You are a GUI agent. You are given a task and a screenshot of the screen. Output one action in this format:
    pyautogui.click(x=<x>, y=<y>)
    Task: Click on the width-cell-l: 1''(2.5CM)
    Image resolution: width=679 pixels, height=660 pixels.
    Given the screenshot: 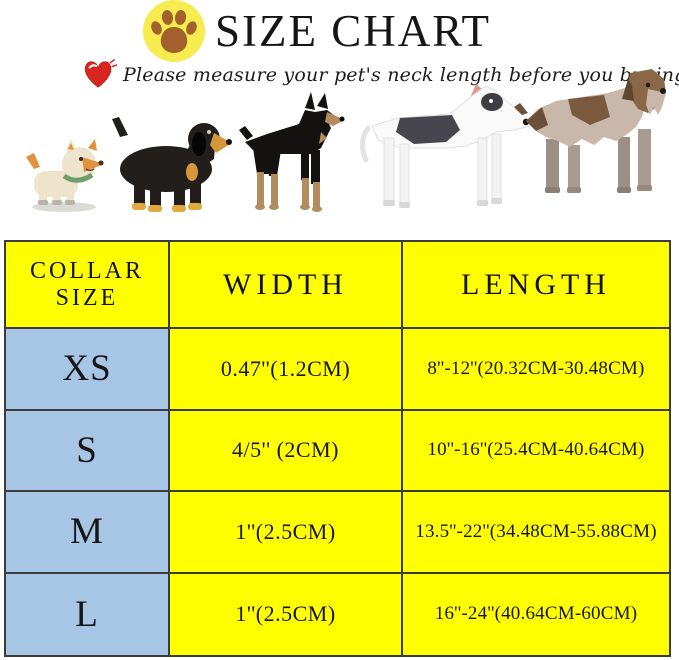 What is the action you would take?
    pyautogui.click(x=286, y=614)
    